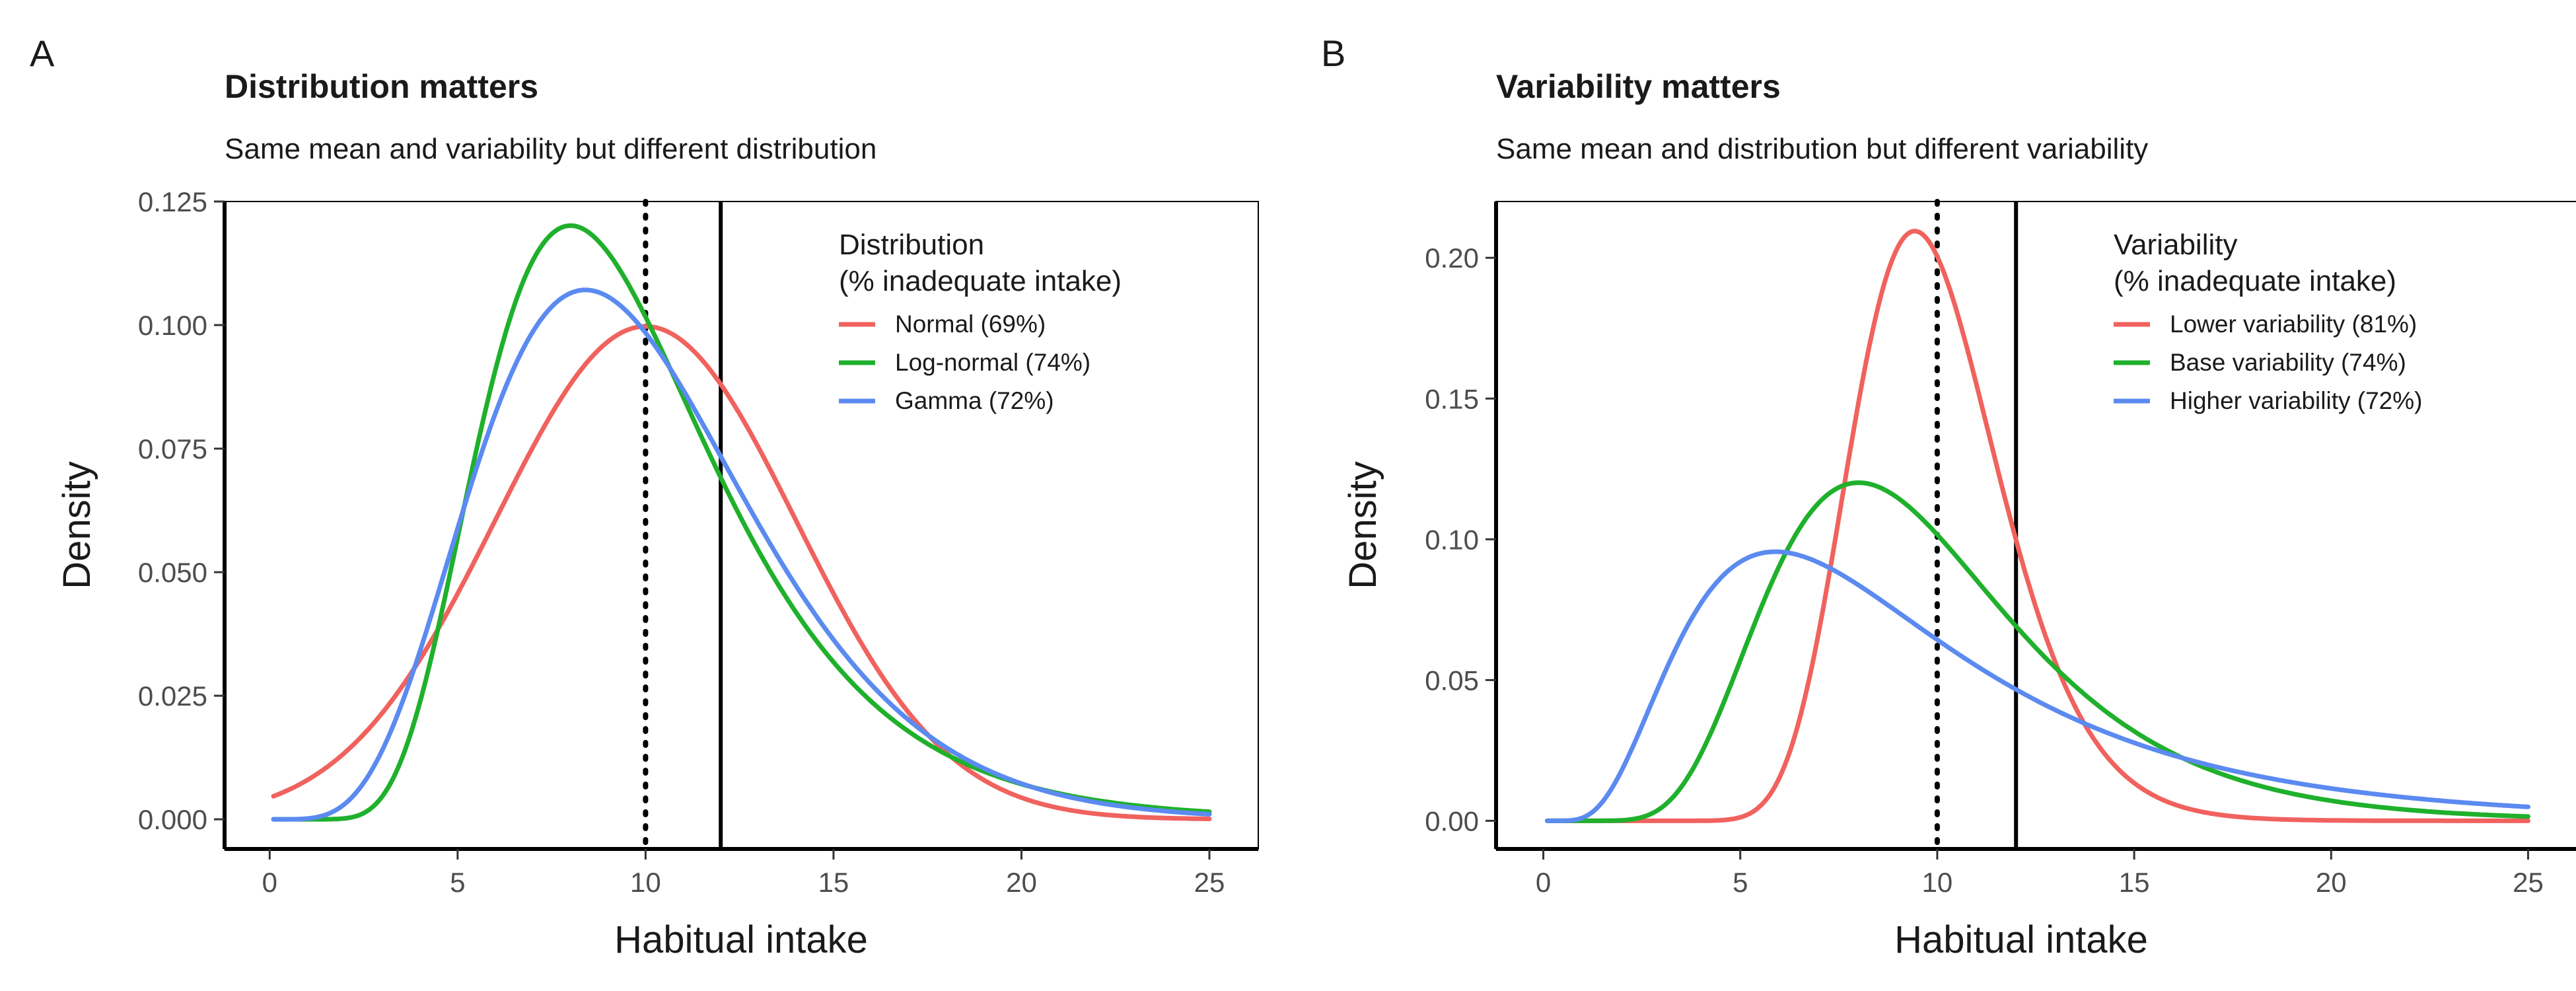  Describe the element at coordinates (1976, 525) in the screenshot. I see `panel-b-reference-lines` at that location.